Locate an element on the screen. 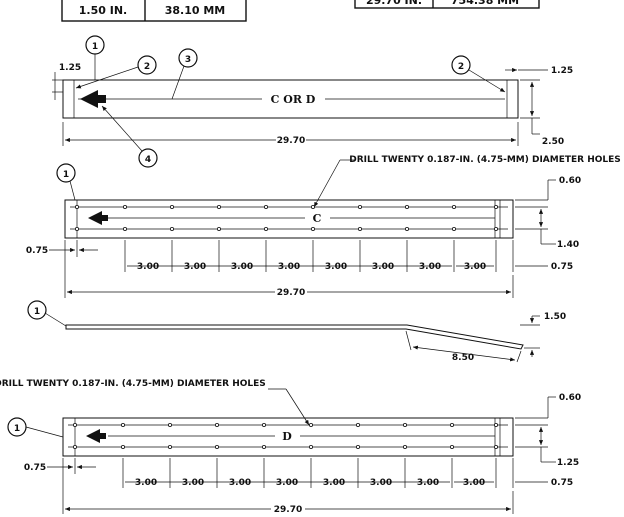 This screenshot has width=624, height=517. dim-mid: 1.40 is located at coordinates (568, 245).